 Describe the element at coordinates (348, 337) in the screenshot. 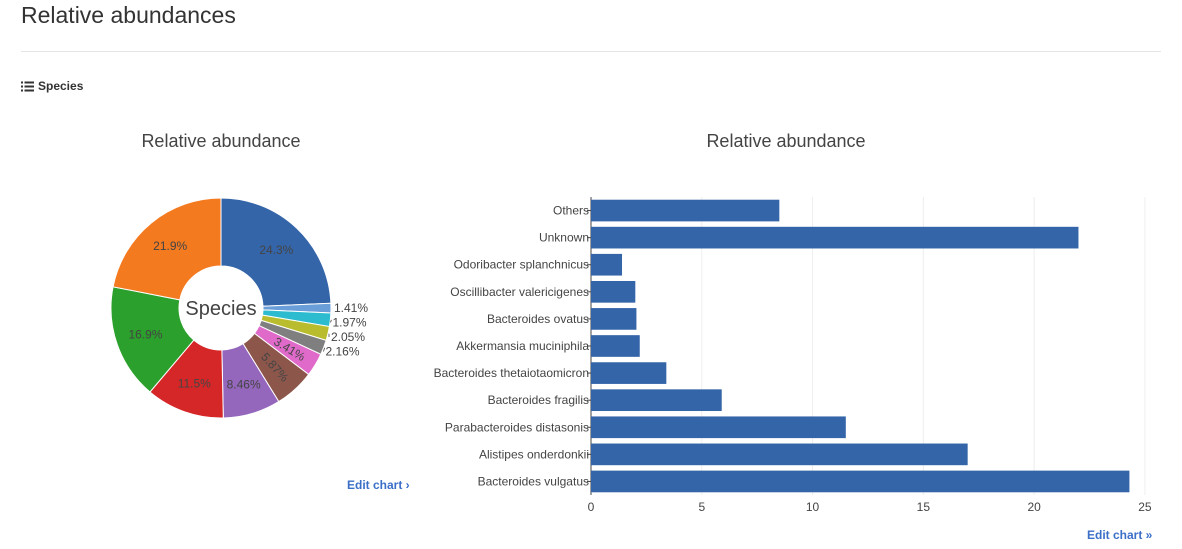

I see `pie-slice-label: 2.05%` at that location.